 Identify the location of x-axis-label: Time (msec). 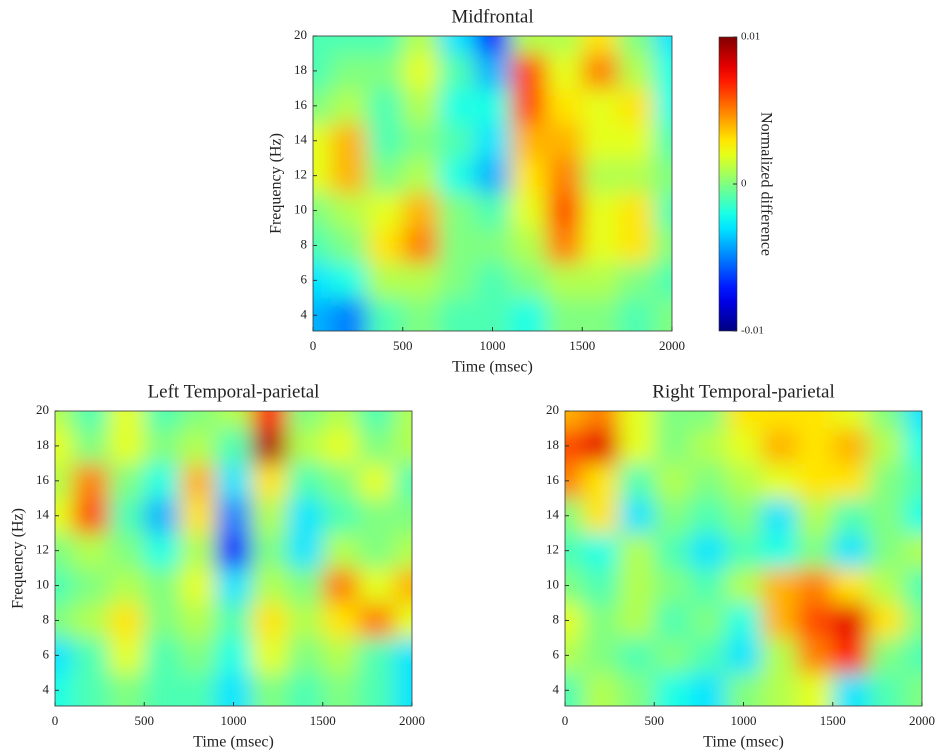
(492, 367).